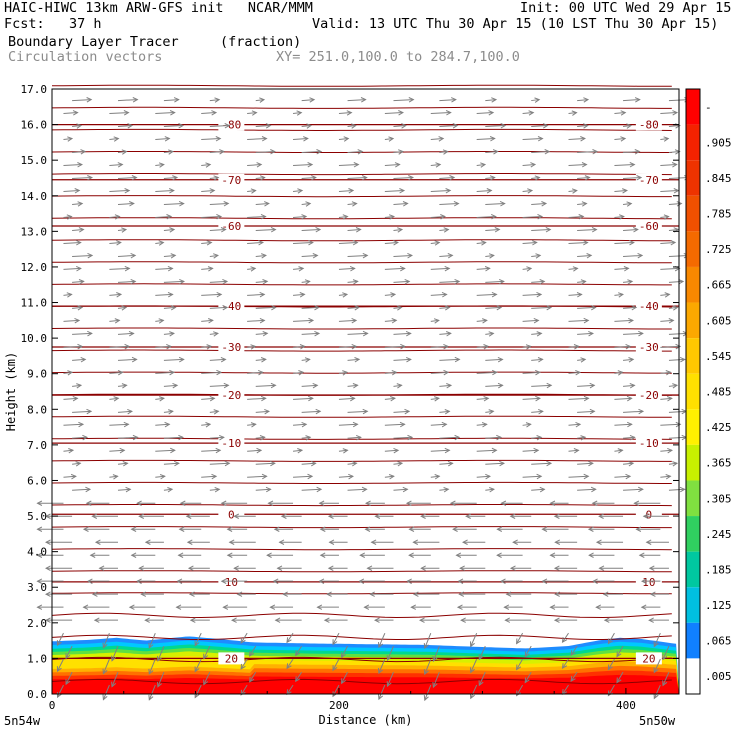 Image resolution: width=740 pixels, height=740 pixels. Describe the element at coordinates (626, 8) in the screenshot. I see `init-time: Init: 00 UTC Wed 29 Apr 15` at that location.